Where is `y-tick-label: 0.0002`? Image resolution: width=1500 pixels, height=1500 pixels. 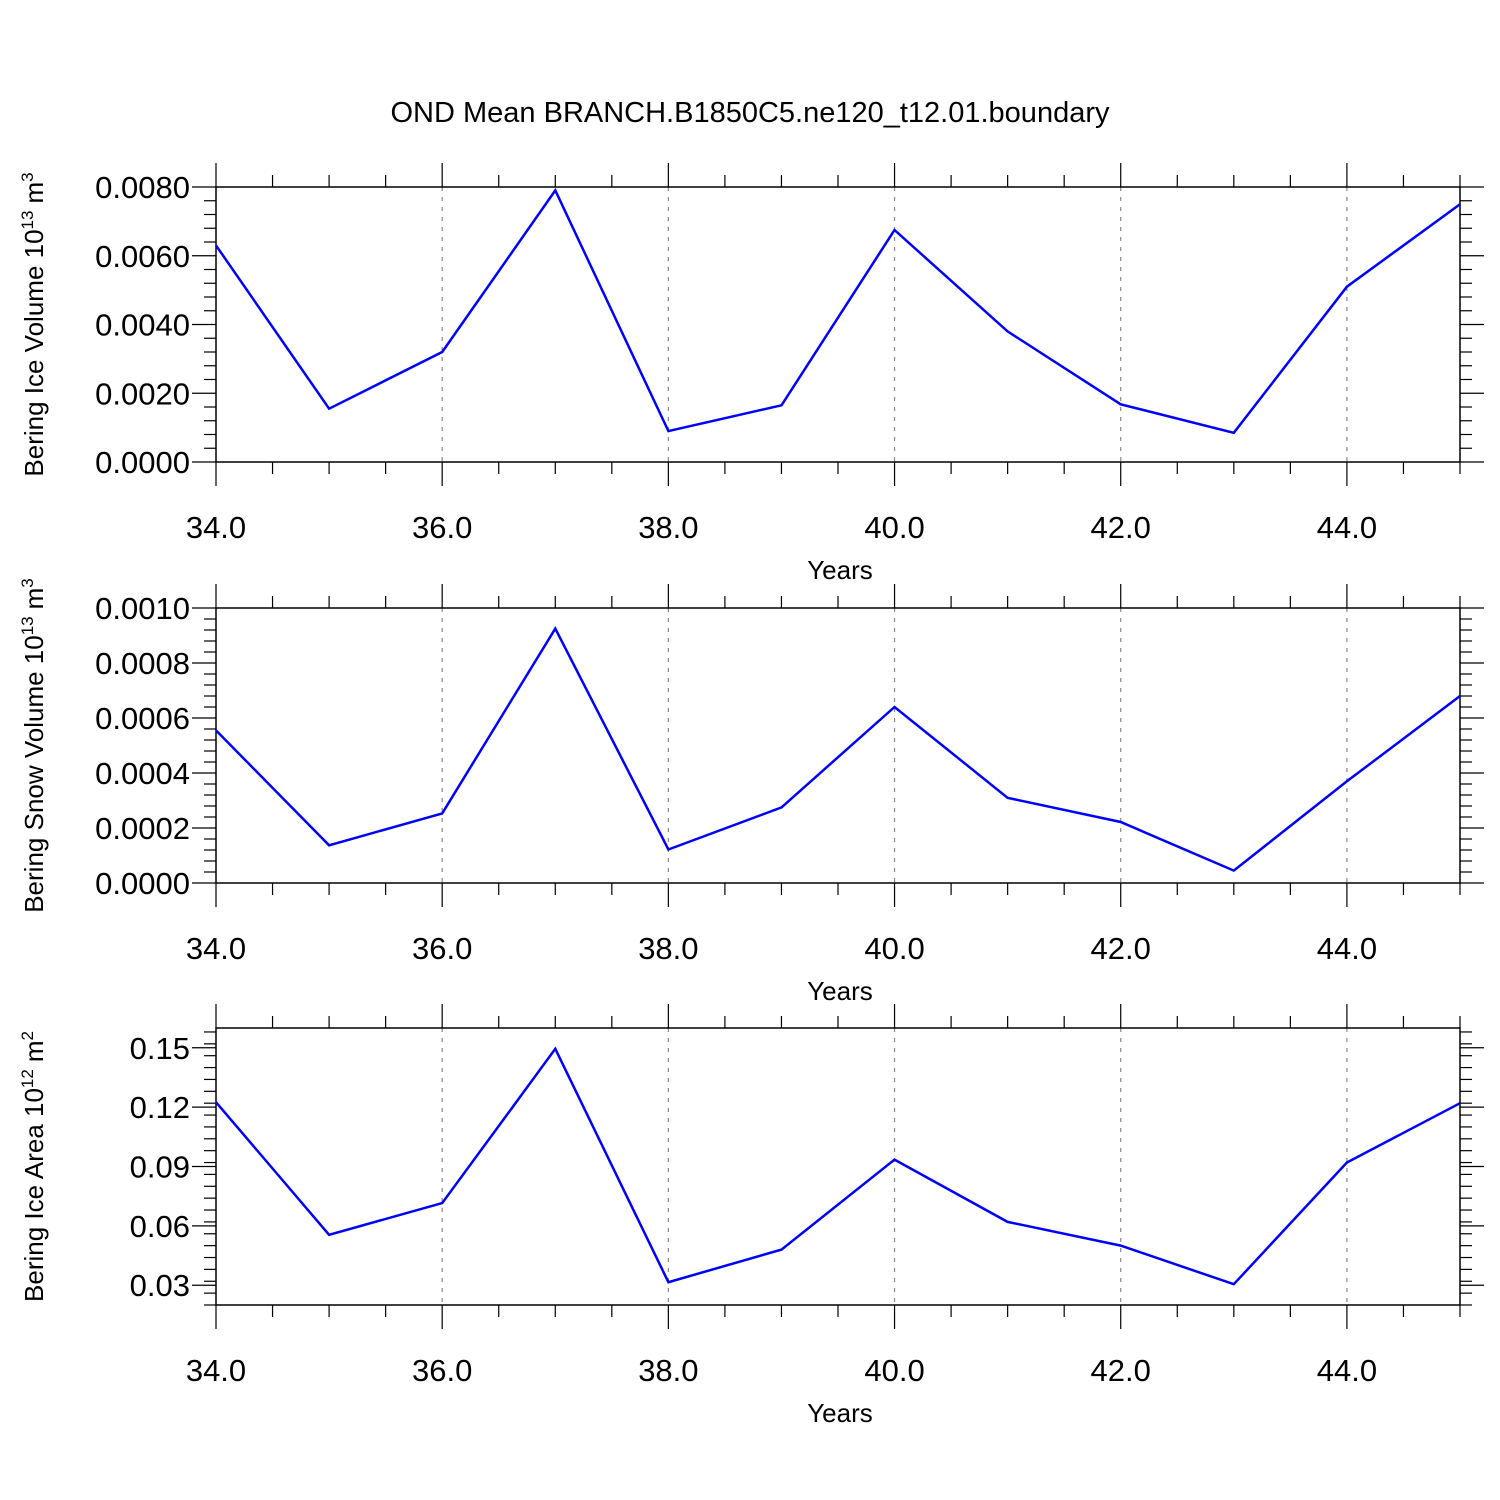 y-tick-label: 0.0002 is located at coordinates (142, 828).